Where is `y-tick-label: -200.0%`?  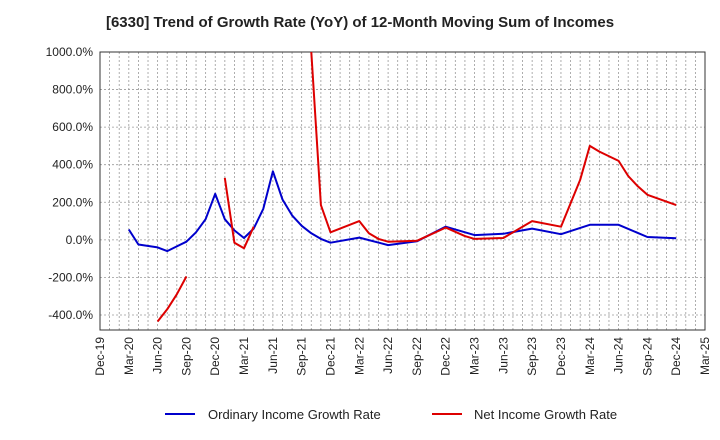 y-tick-label: -200.0% is located at coordinates (70, 277).